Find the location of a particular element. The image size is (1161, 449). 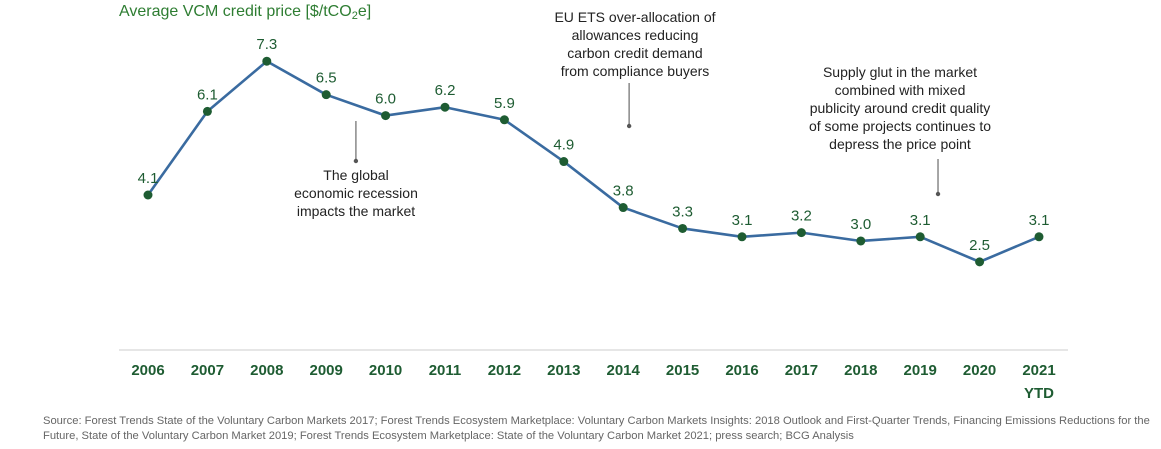

x-tick-label: 2006 is located at coordinates (147, 370).